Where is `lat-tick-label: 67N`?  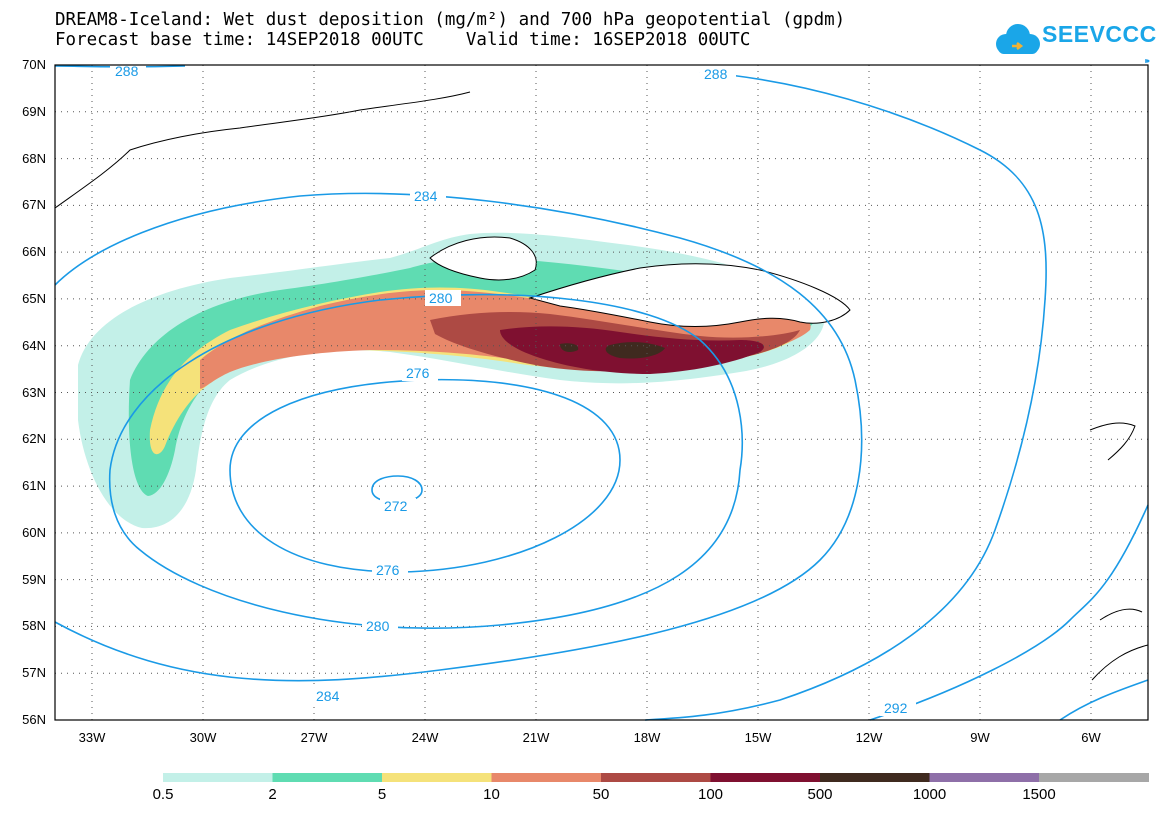
lat-tick-label: 67N is located at coordinates (34, 205).